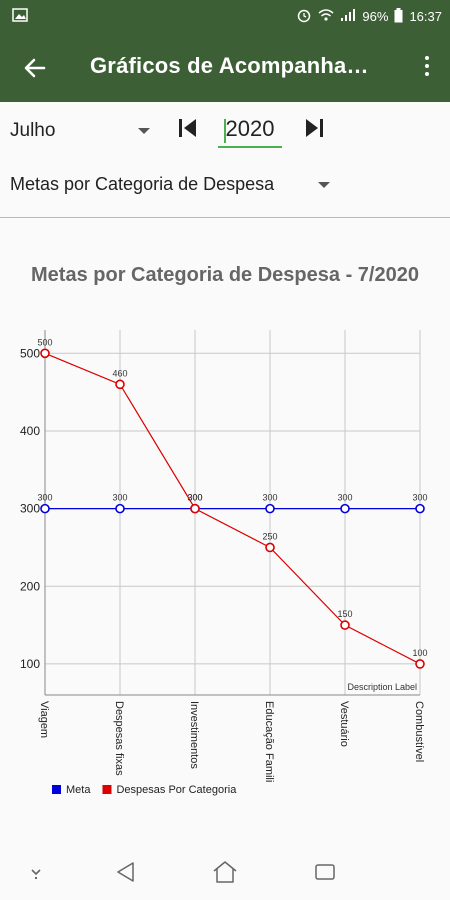 This screenshot has width=450, height=900. What do you see at coordinates (348, 16) in the screenshot?
I see `signal-icon` at bounding box center [348, 16].